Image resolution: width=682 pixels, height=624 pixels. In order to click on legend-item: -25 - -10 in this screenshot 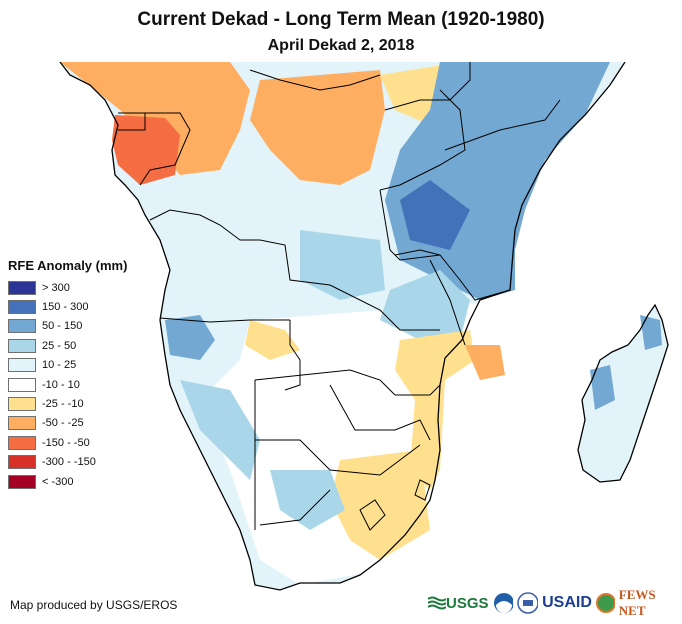, I will do `click(67, 403)`.